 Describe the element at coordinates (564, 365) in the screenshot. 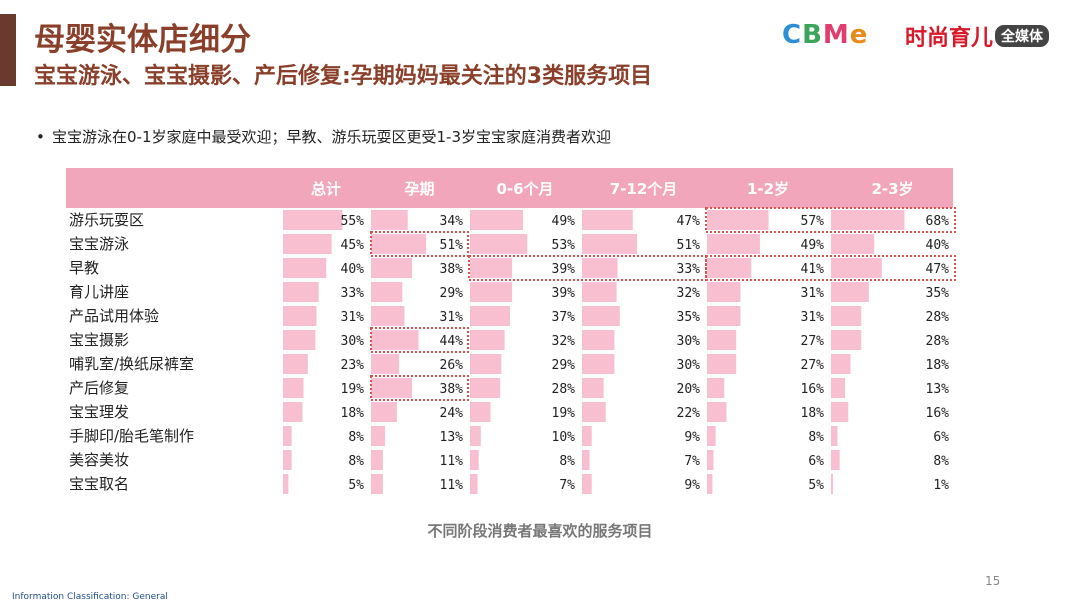

I see `data-label: 29%` at that location.